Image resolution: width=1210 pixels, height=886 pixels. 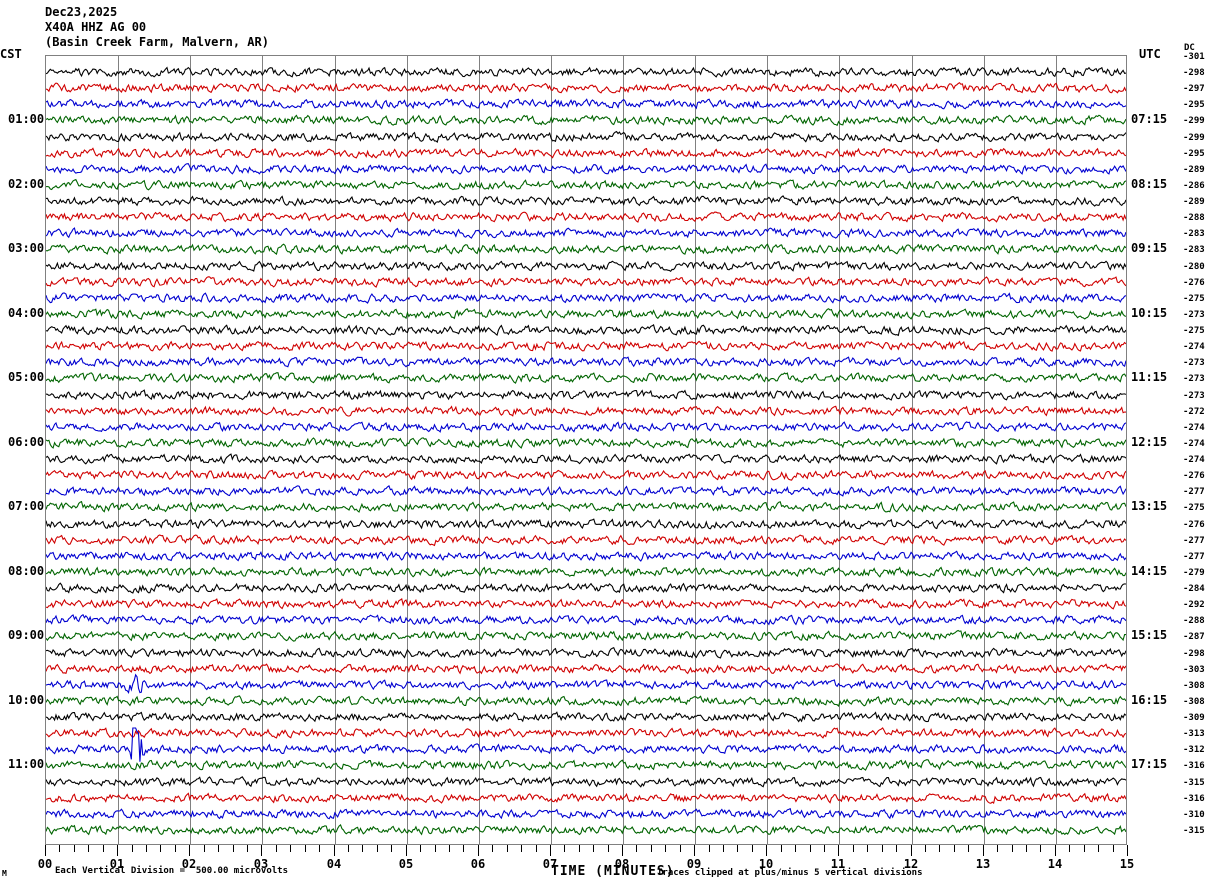 I want to click on x-tick-major-3.0, so click(x=261, y=850).